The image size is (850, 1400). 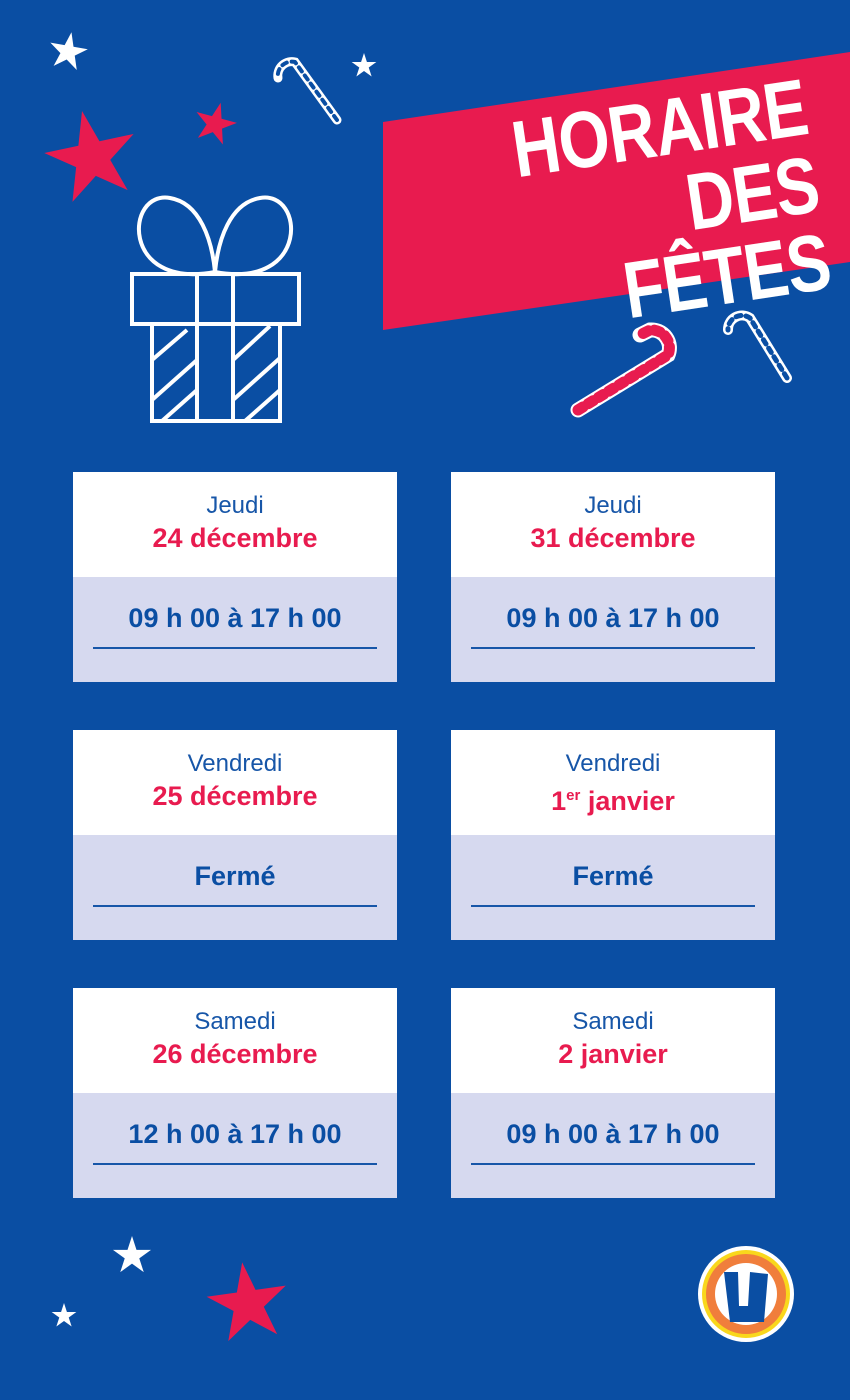 I want to click on title-banner, so click(x=616, y=191).